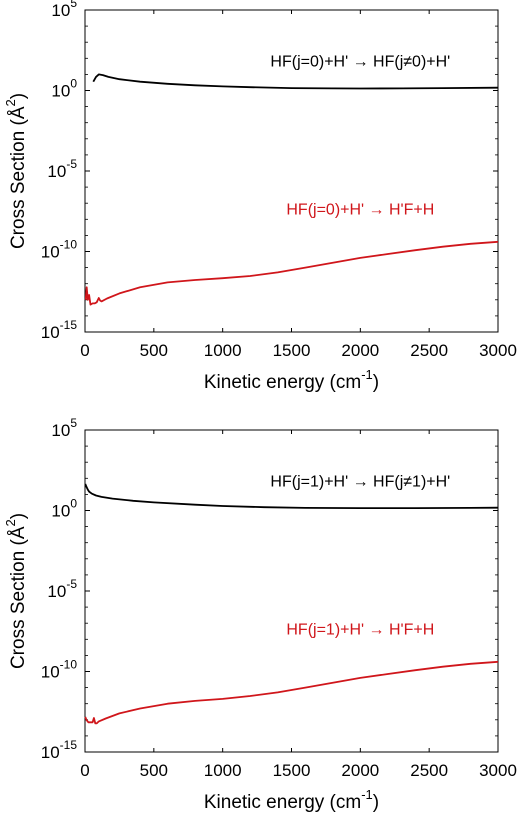  Describe the element at coordinates (360, 482) in the screenshot. I see `annotation-inelastic: HF(j=1)+H' → HF(j≠1)+H'` at that location.